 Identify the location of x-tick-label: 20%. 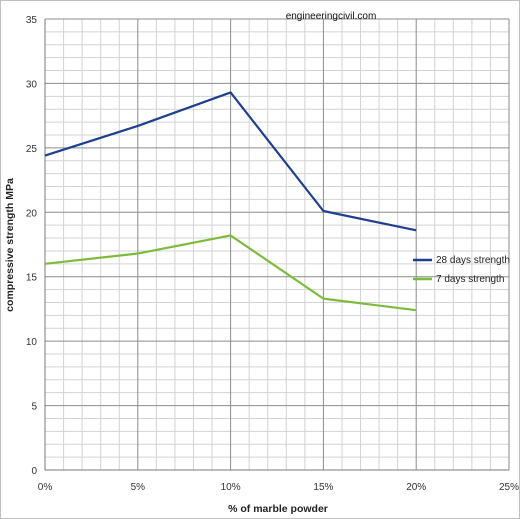
(416, 487).